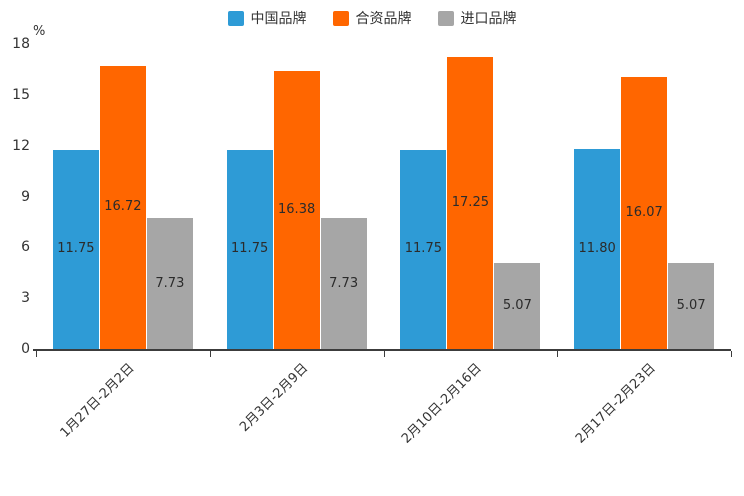 Image resolution: width=744 pixels, height=496 pixels. I want to click on bar-中国品牌-1, so click(249, 249).